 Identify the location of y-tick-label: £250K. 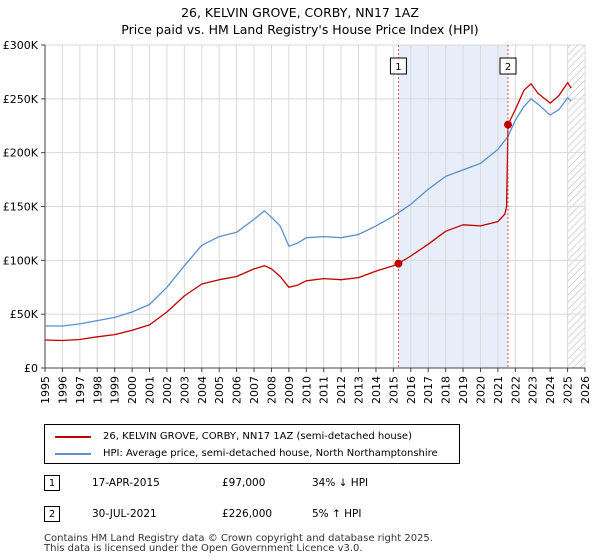
(21, 99).